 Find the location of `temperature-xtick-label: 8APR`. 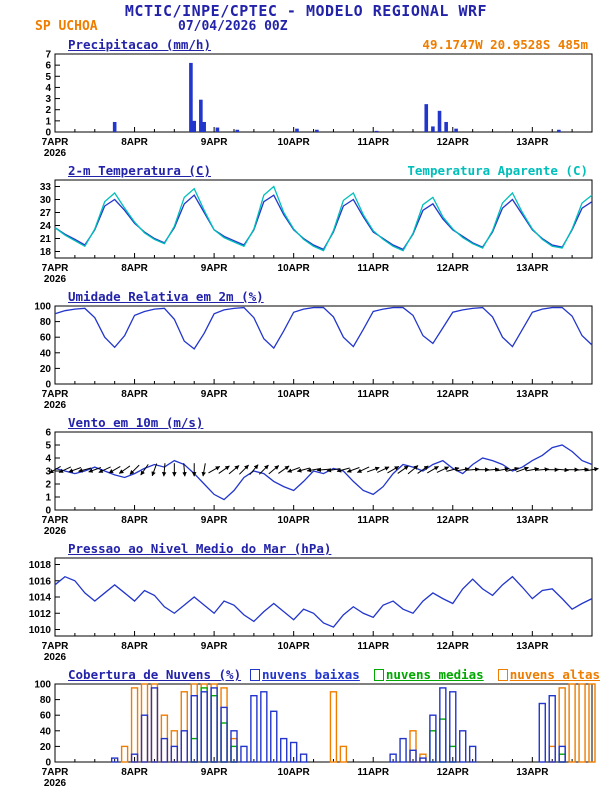

temperature-xtick-label: 8APR is located at coordinates (134, 268).